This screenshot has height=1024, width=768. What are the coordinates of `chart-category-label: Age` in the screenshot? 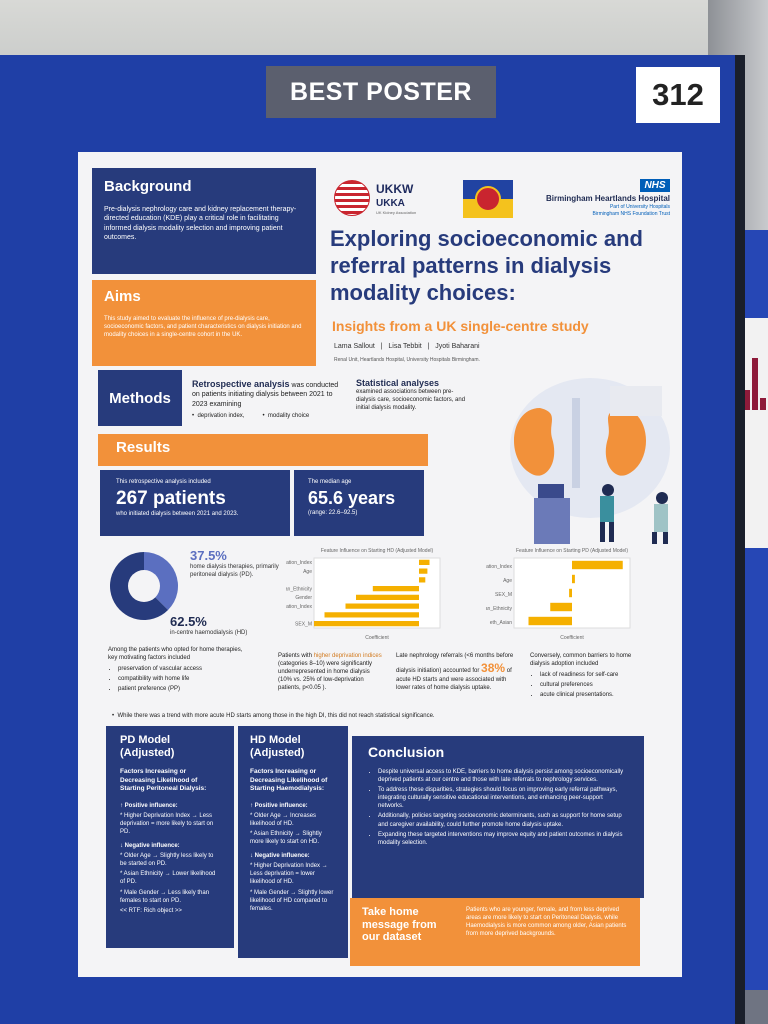 It's located at (507, 581).